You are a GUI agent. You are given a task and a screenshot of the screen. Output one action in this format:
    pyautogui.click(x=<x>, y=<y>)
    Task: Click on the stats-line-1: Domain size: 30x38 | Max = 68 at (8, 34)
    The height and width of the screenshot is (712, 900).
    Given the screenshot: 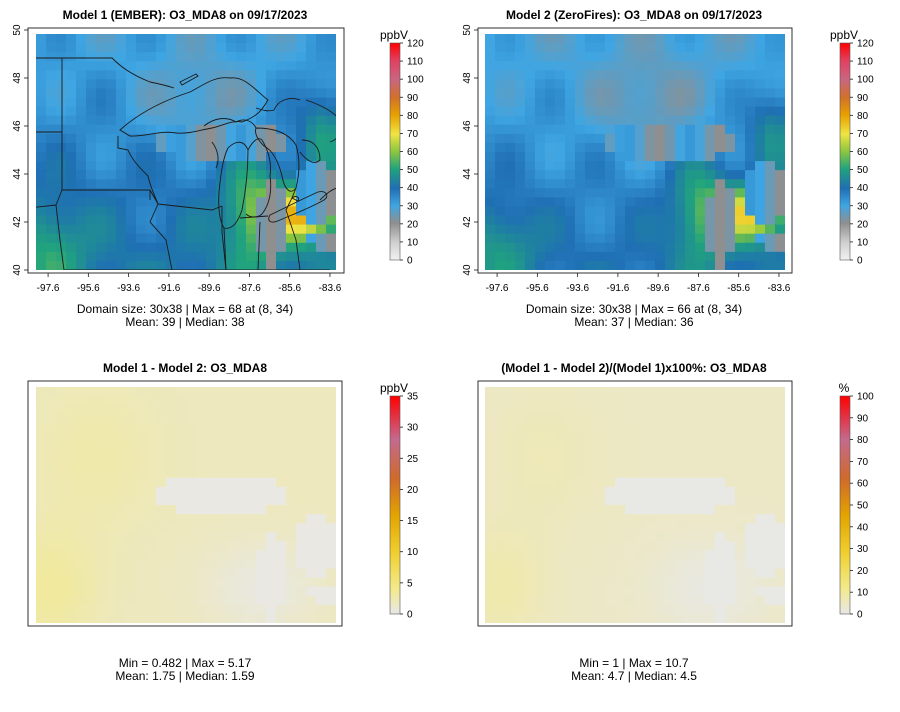 What is the action you would take?
    pyautogui.click(x=185, y=309)
    